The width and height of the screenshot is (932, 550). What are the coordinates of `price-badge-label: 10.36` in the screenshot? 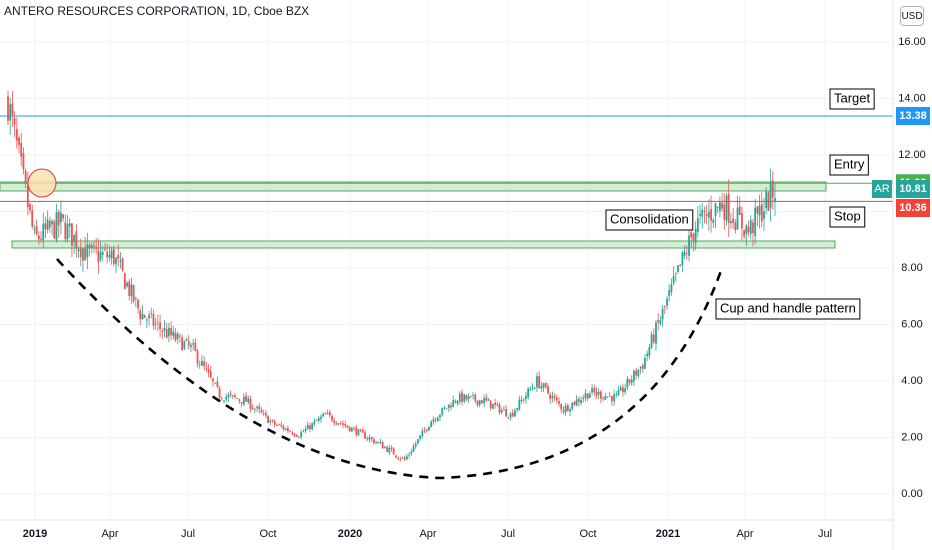 It's located at (913, 208).